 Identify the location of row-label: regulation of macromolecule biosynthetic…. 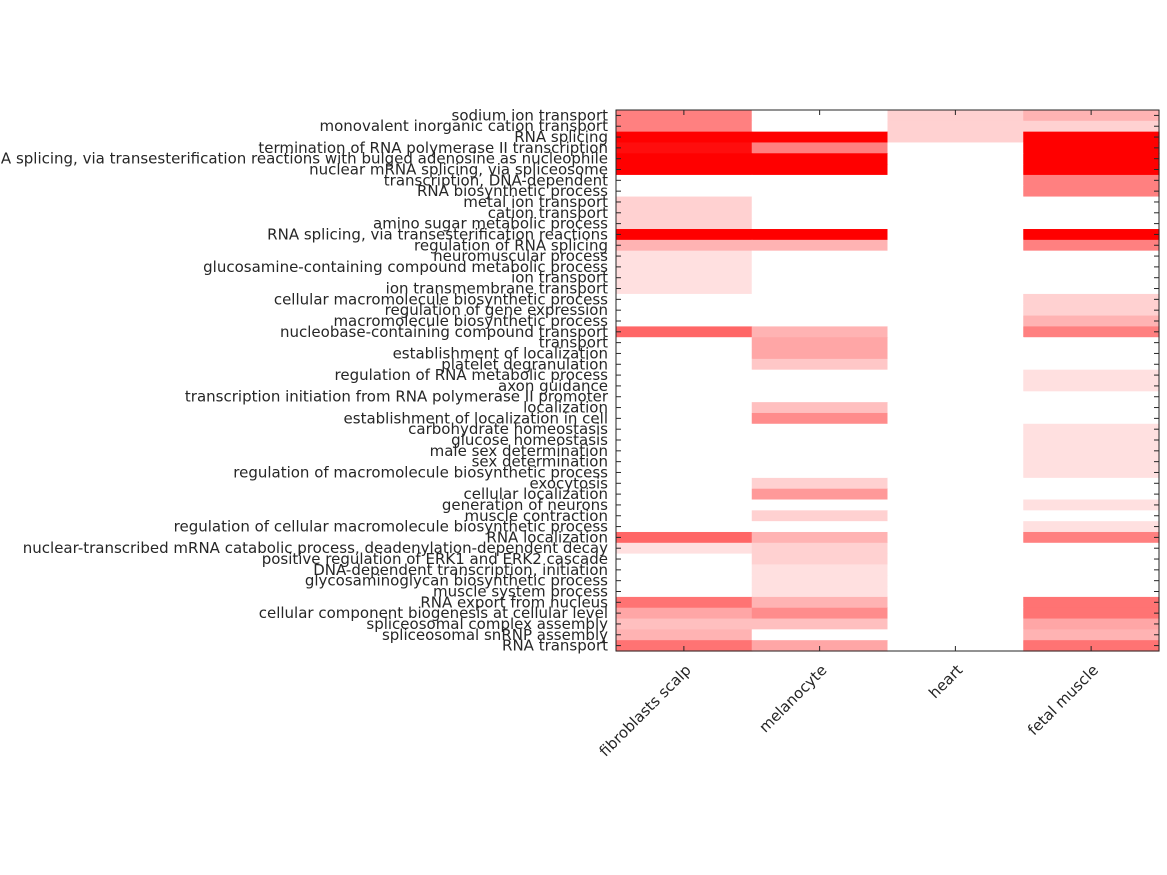
(420, 472).